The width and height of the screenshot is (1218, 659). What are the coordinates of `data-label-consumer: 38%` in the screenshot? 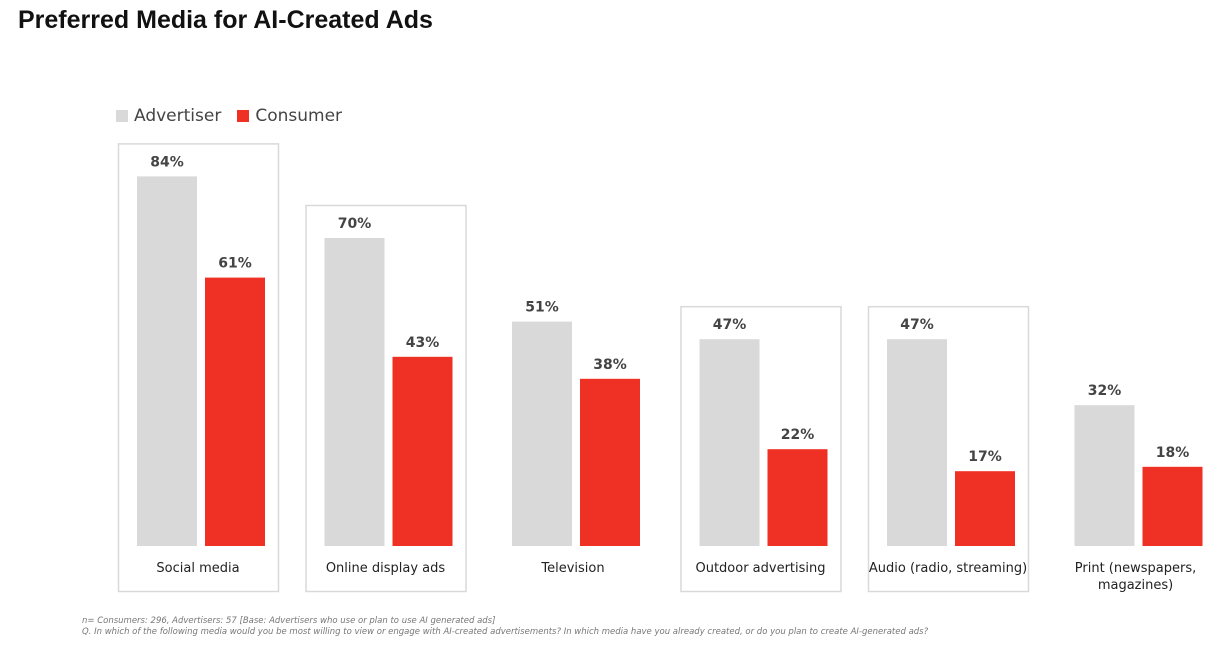 It's located at (610, 365).